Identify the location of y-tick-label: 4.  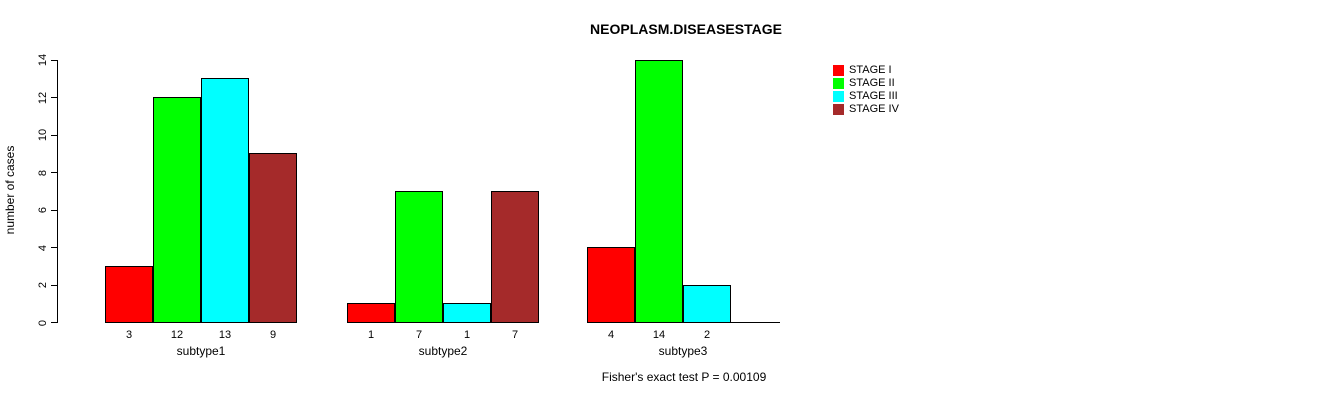
(43, 247).